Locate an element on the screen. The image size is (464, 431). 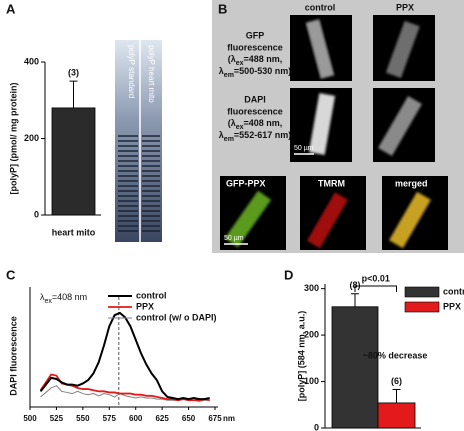
label-part: =488 nm, is located at coordinates (263, 59).